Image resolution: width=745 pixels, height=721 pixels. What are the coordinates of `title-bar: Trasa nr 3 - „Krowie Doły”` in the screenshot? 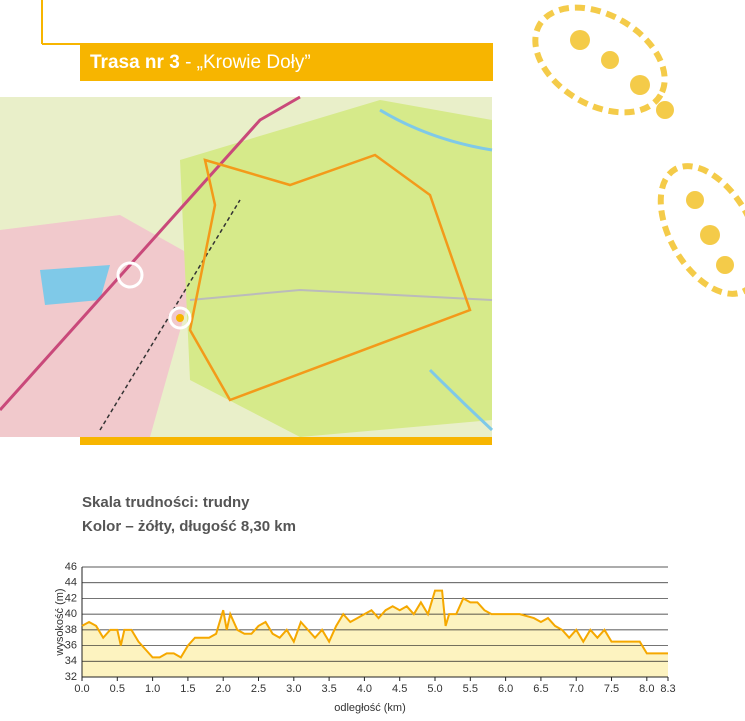 It's located at (286, 63).